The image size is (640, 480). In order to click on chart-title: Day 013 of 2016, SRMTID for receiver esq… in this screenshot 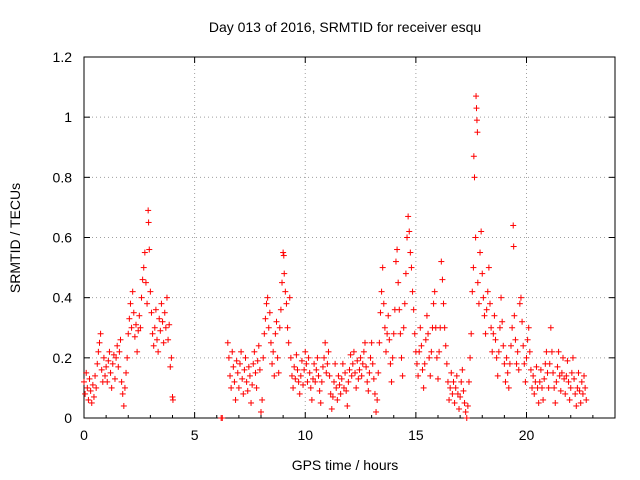, I will do `click(345, 27)`.